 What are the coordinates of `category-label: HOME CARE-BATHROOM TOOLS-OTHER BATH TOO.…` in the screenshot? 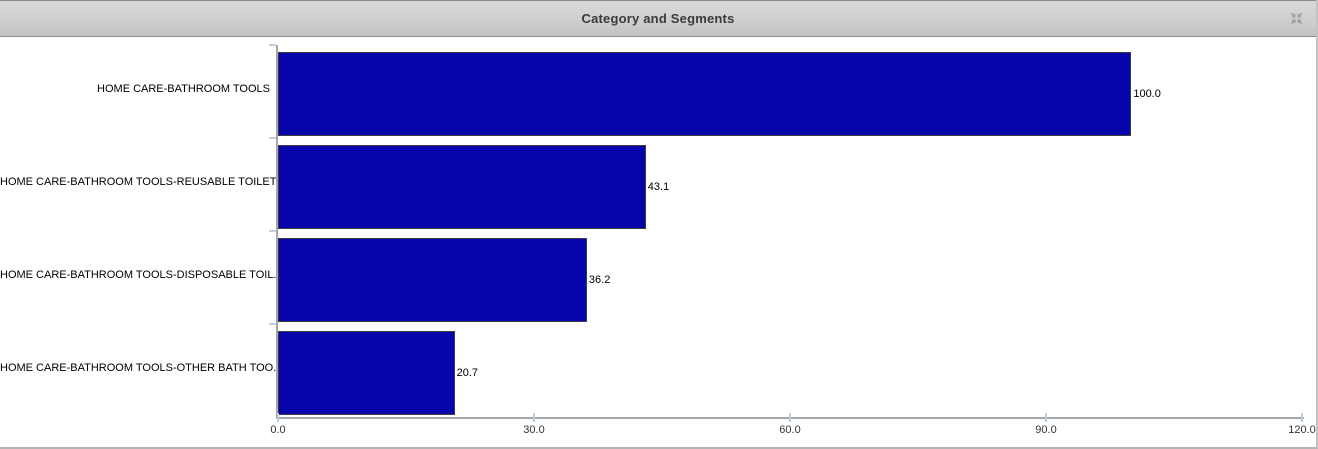 It's located at (141, 368).